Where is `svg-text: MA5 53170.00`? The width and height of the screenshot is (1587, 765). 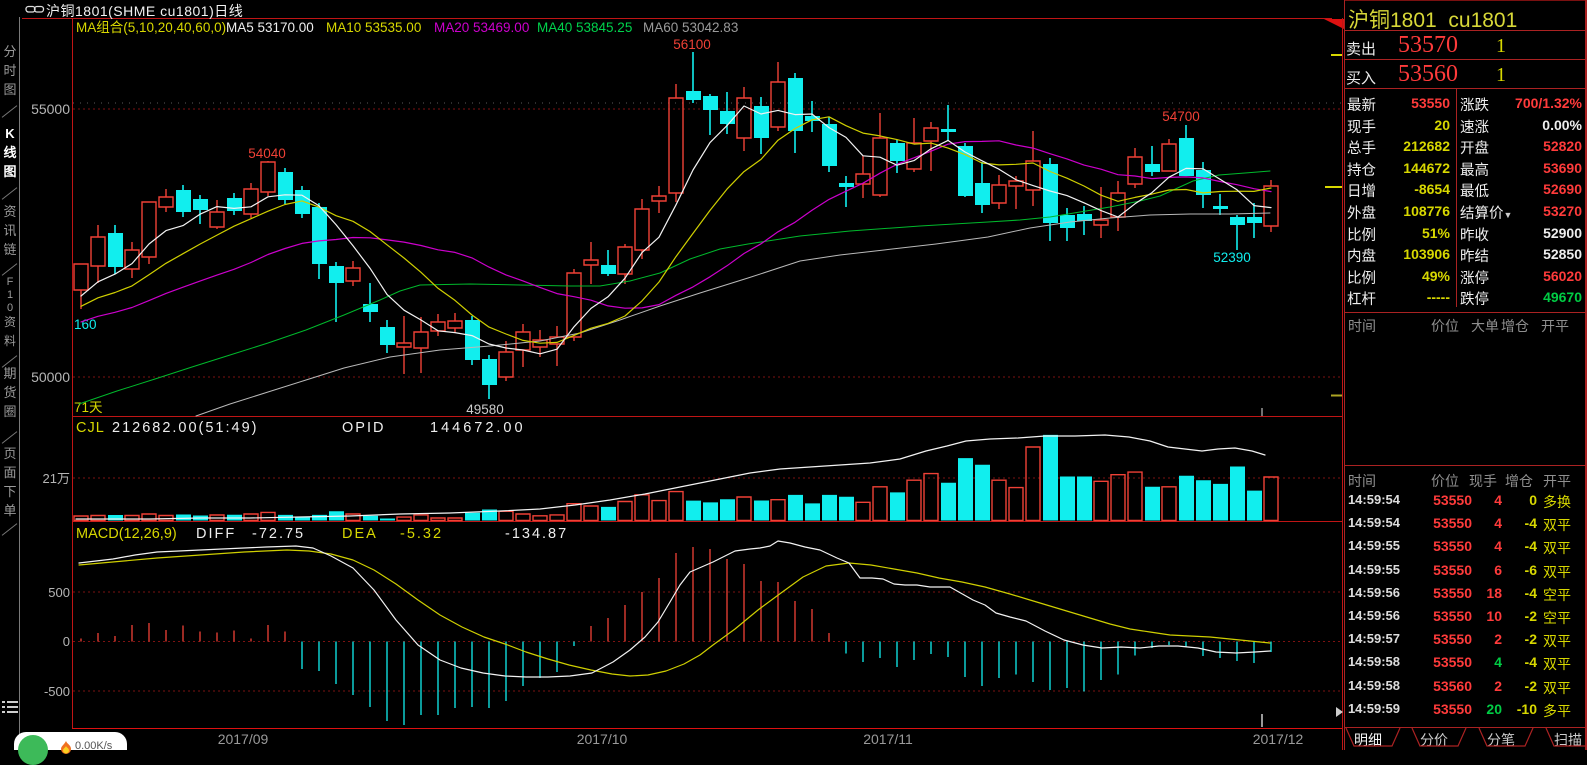
svg-text: MA5 53170.00 is located at coordinates (270, 27).